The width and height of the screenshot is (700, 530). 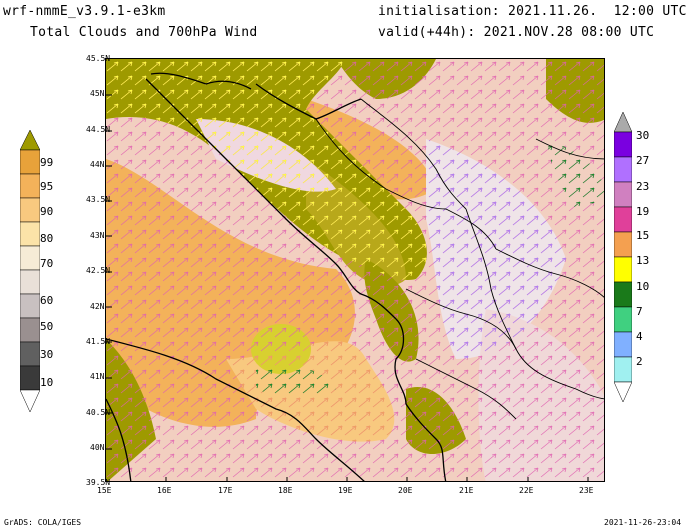 What do you see at coordinates (532, 11) in the screenshot?
I see `init-time: initialisation: 2021.11.26. 12:00 UTC` at bounding box center [532, 11].